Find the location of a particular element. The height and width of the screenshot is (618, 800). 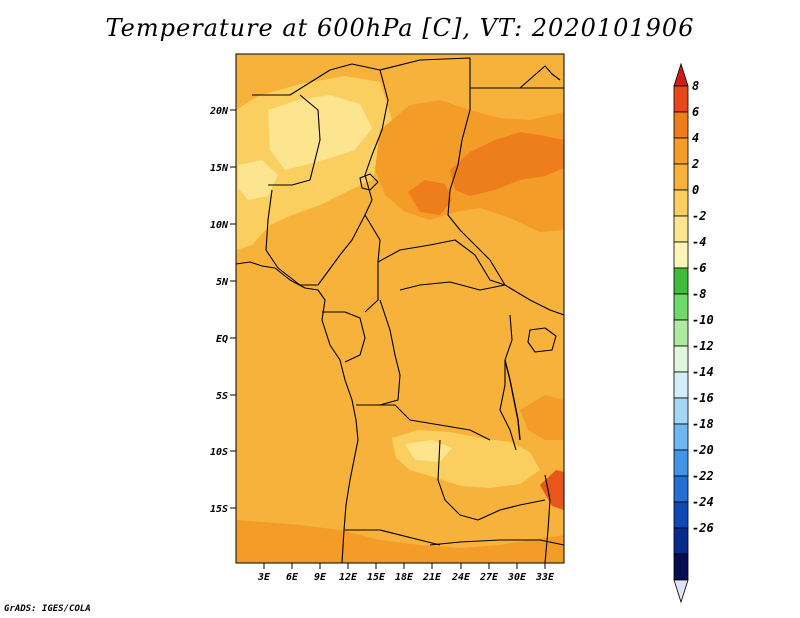

field-warm-angola-coast is located at coordinates (400, 541).